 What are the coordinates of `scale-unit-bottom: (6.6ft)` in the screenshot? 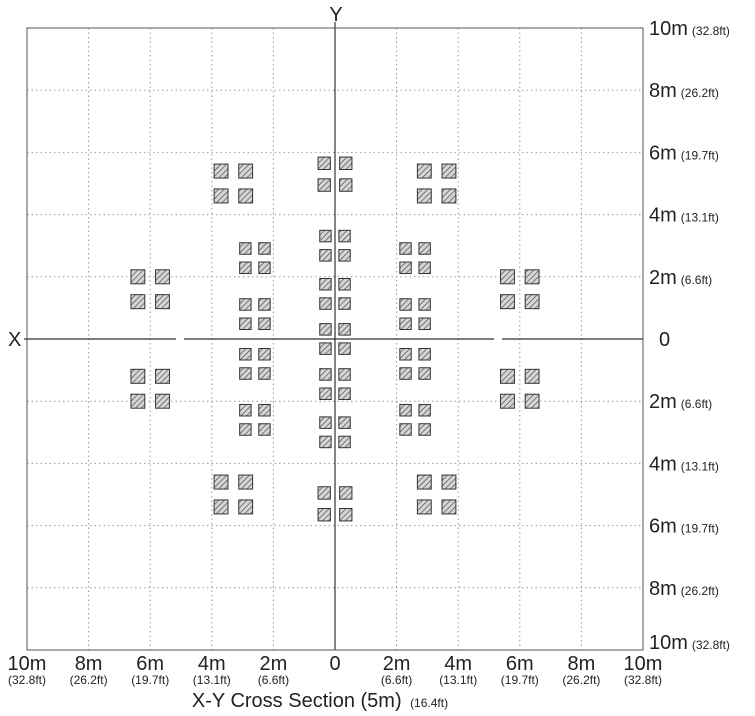 It's located at (273, 680).